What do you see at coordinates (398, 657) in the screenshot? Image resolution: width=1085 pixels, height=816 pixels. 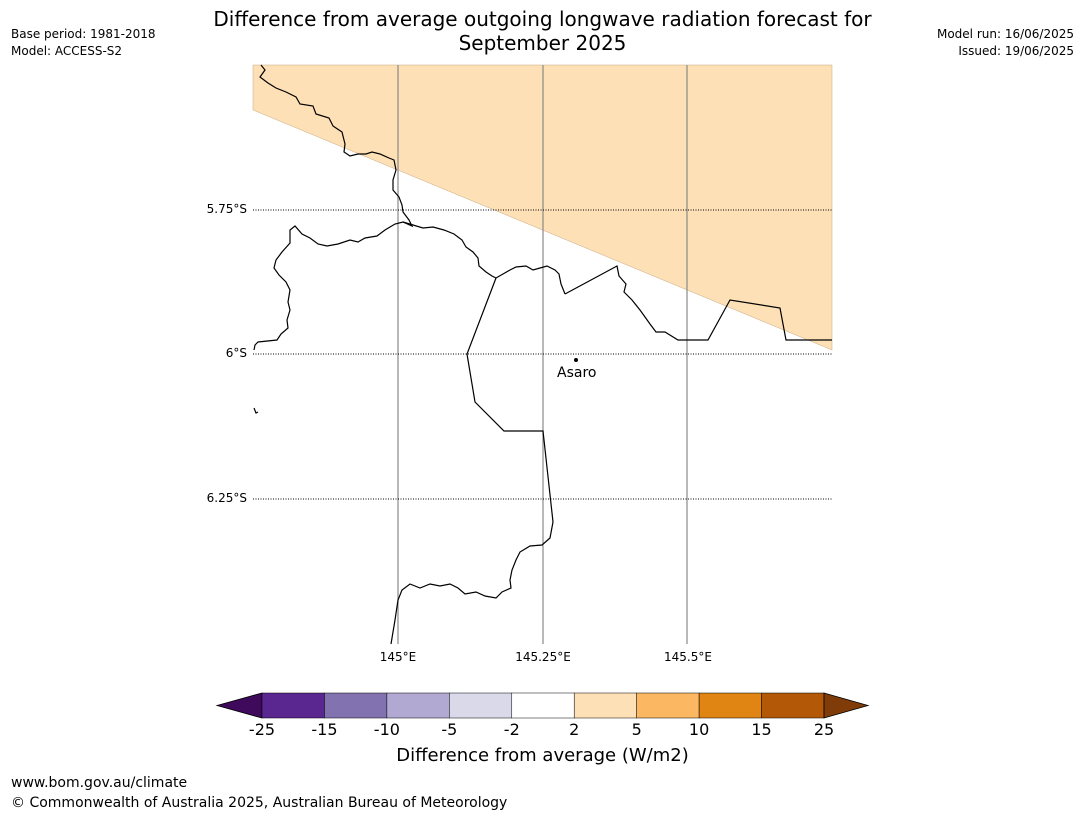 I see `lon-label-145: 145°E` at bounding box center [398, 657].